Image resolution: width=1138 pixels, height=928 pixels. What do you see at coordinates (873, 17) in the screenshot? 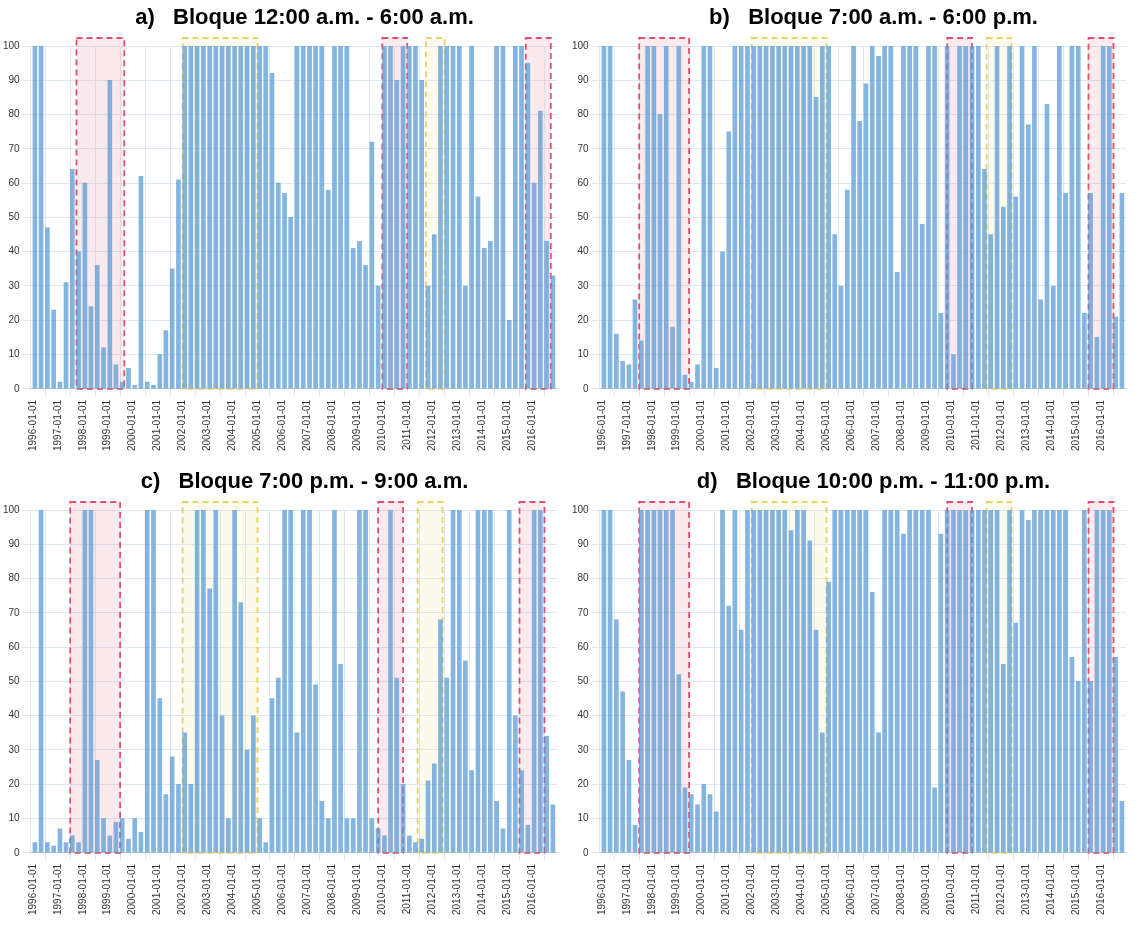
I see `chart-title: b) Bloque 7:00 a.m. - 6:00 p.m.` at bounding box center [873, 17].